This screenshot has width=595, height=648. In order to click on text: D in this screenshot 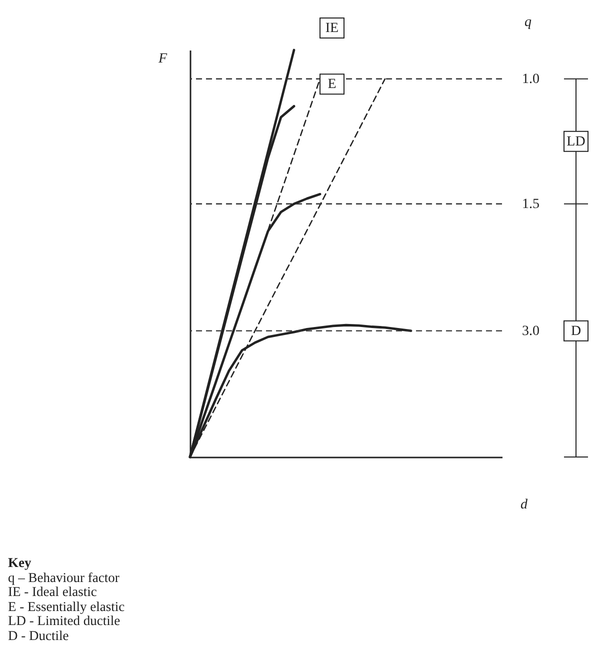, I will do `click(576, 331)`.